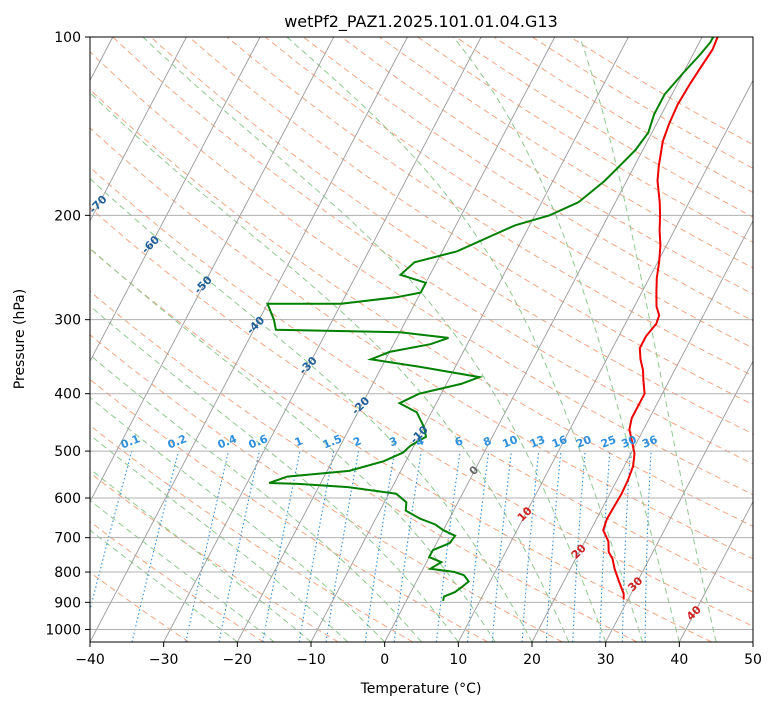 This screenshot has width=775, height=708. I want to click on isotherm-label: 40, so click(694, 613).